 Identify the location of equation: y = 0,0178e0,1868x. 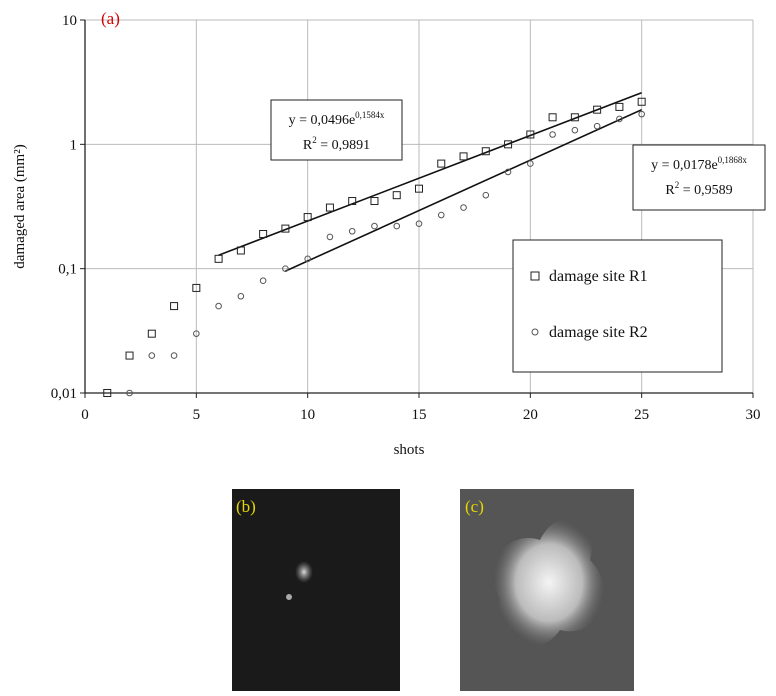
(699, 164).